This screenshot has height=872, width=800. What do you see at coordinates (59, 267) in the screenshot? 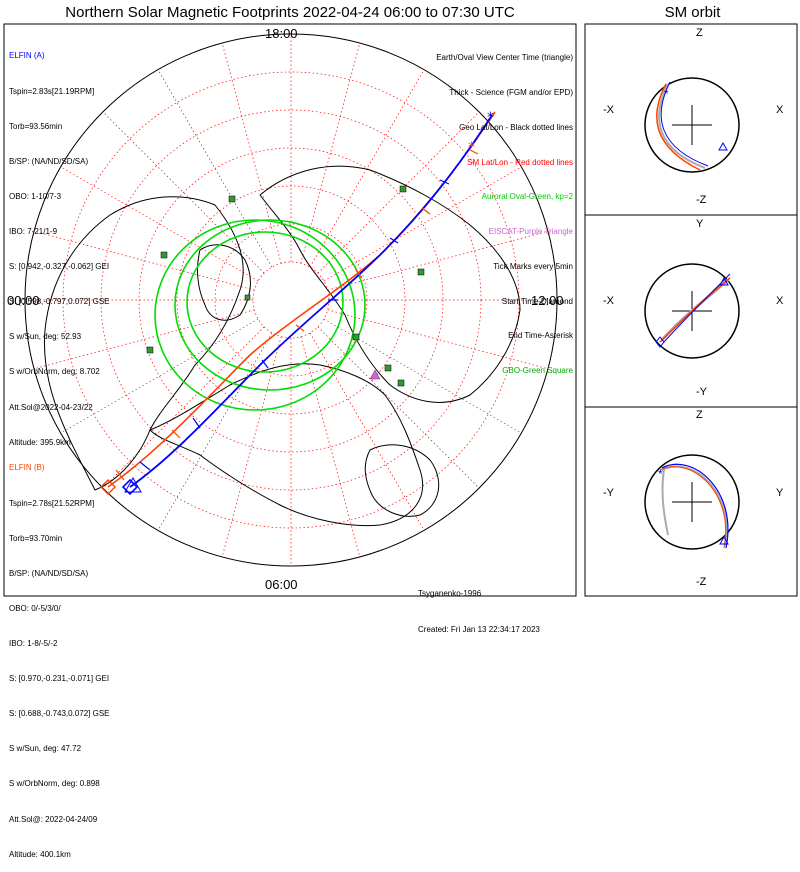
I see `elfin-a-line: S: [0.942,-0.327,-0.062] GEI` at bounding box center [59, 267].